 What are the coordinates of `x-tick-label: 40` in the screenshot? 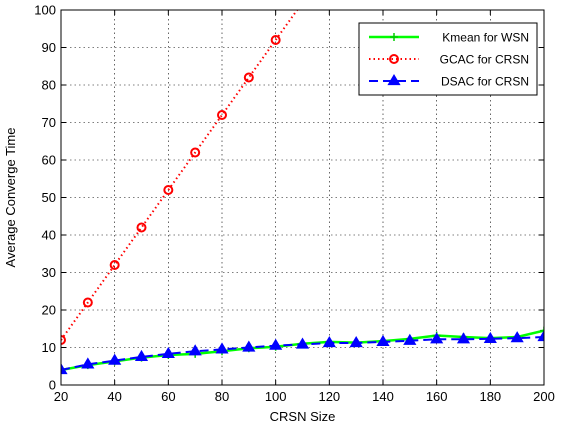 It's located at (114, 396).